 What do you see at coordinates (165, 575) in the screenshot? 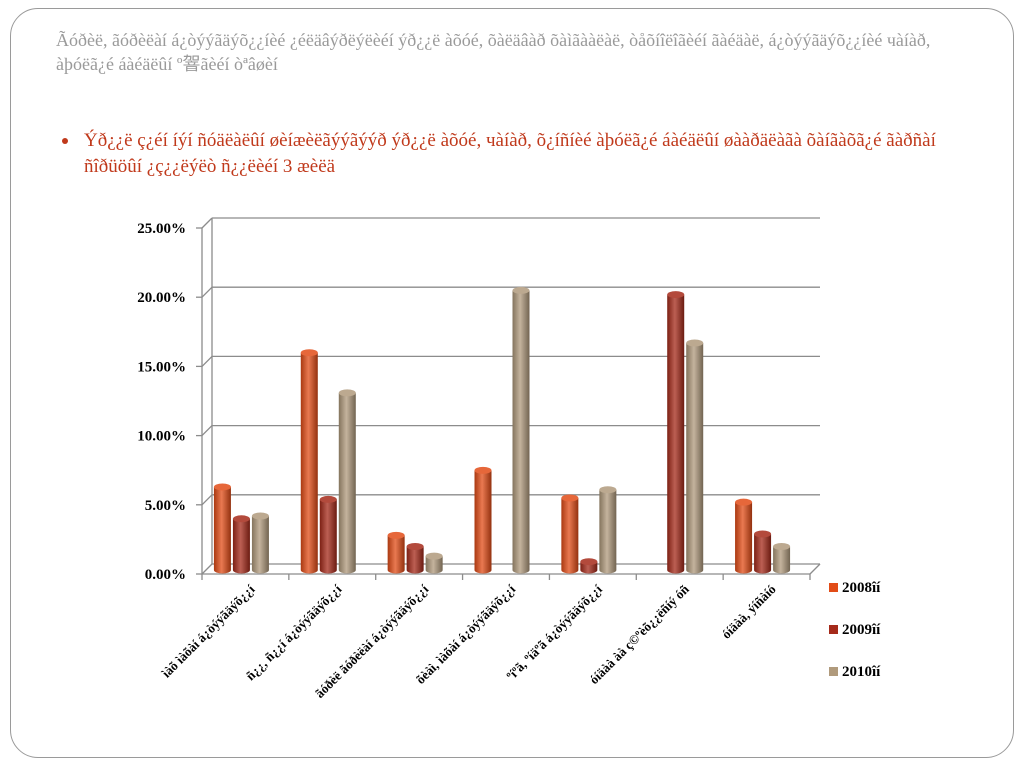
I see `y-tick-label: 0.00%` at bounding box center [165, 575].